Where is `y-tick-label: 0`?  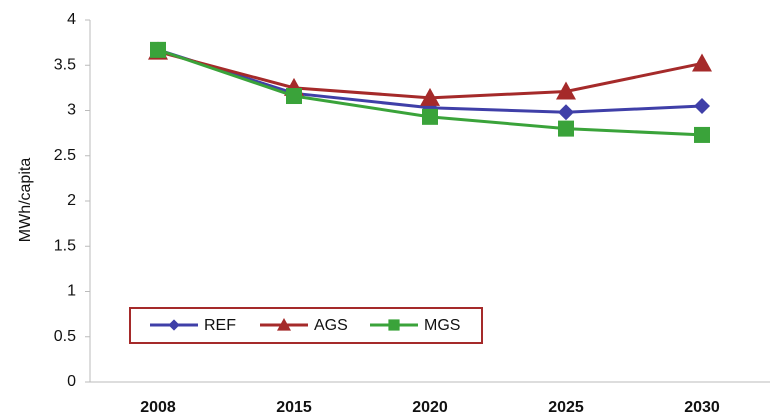 y-tick-label: 0 is located at coordinates (71, 381).